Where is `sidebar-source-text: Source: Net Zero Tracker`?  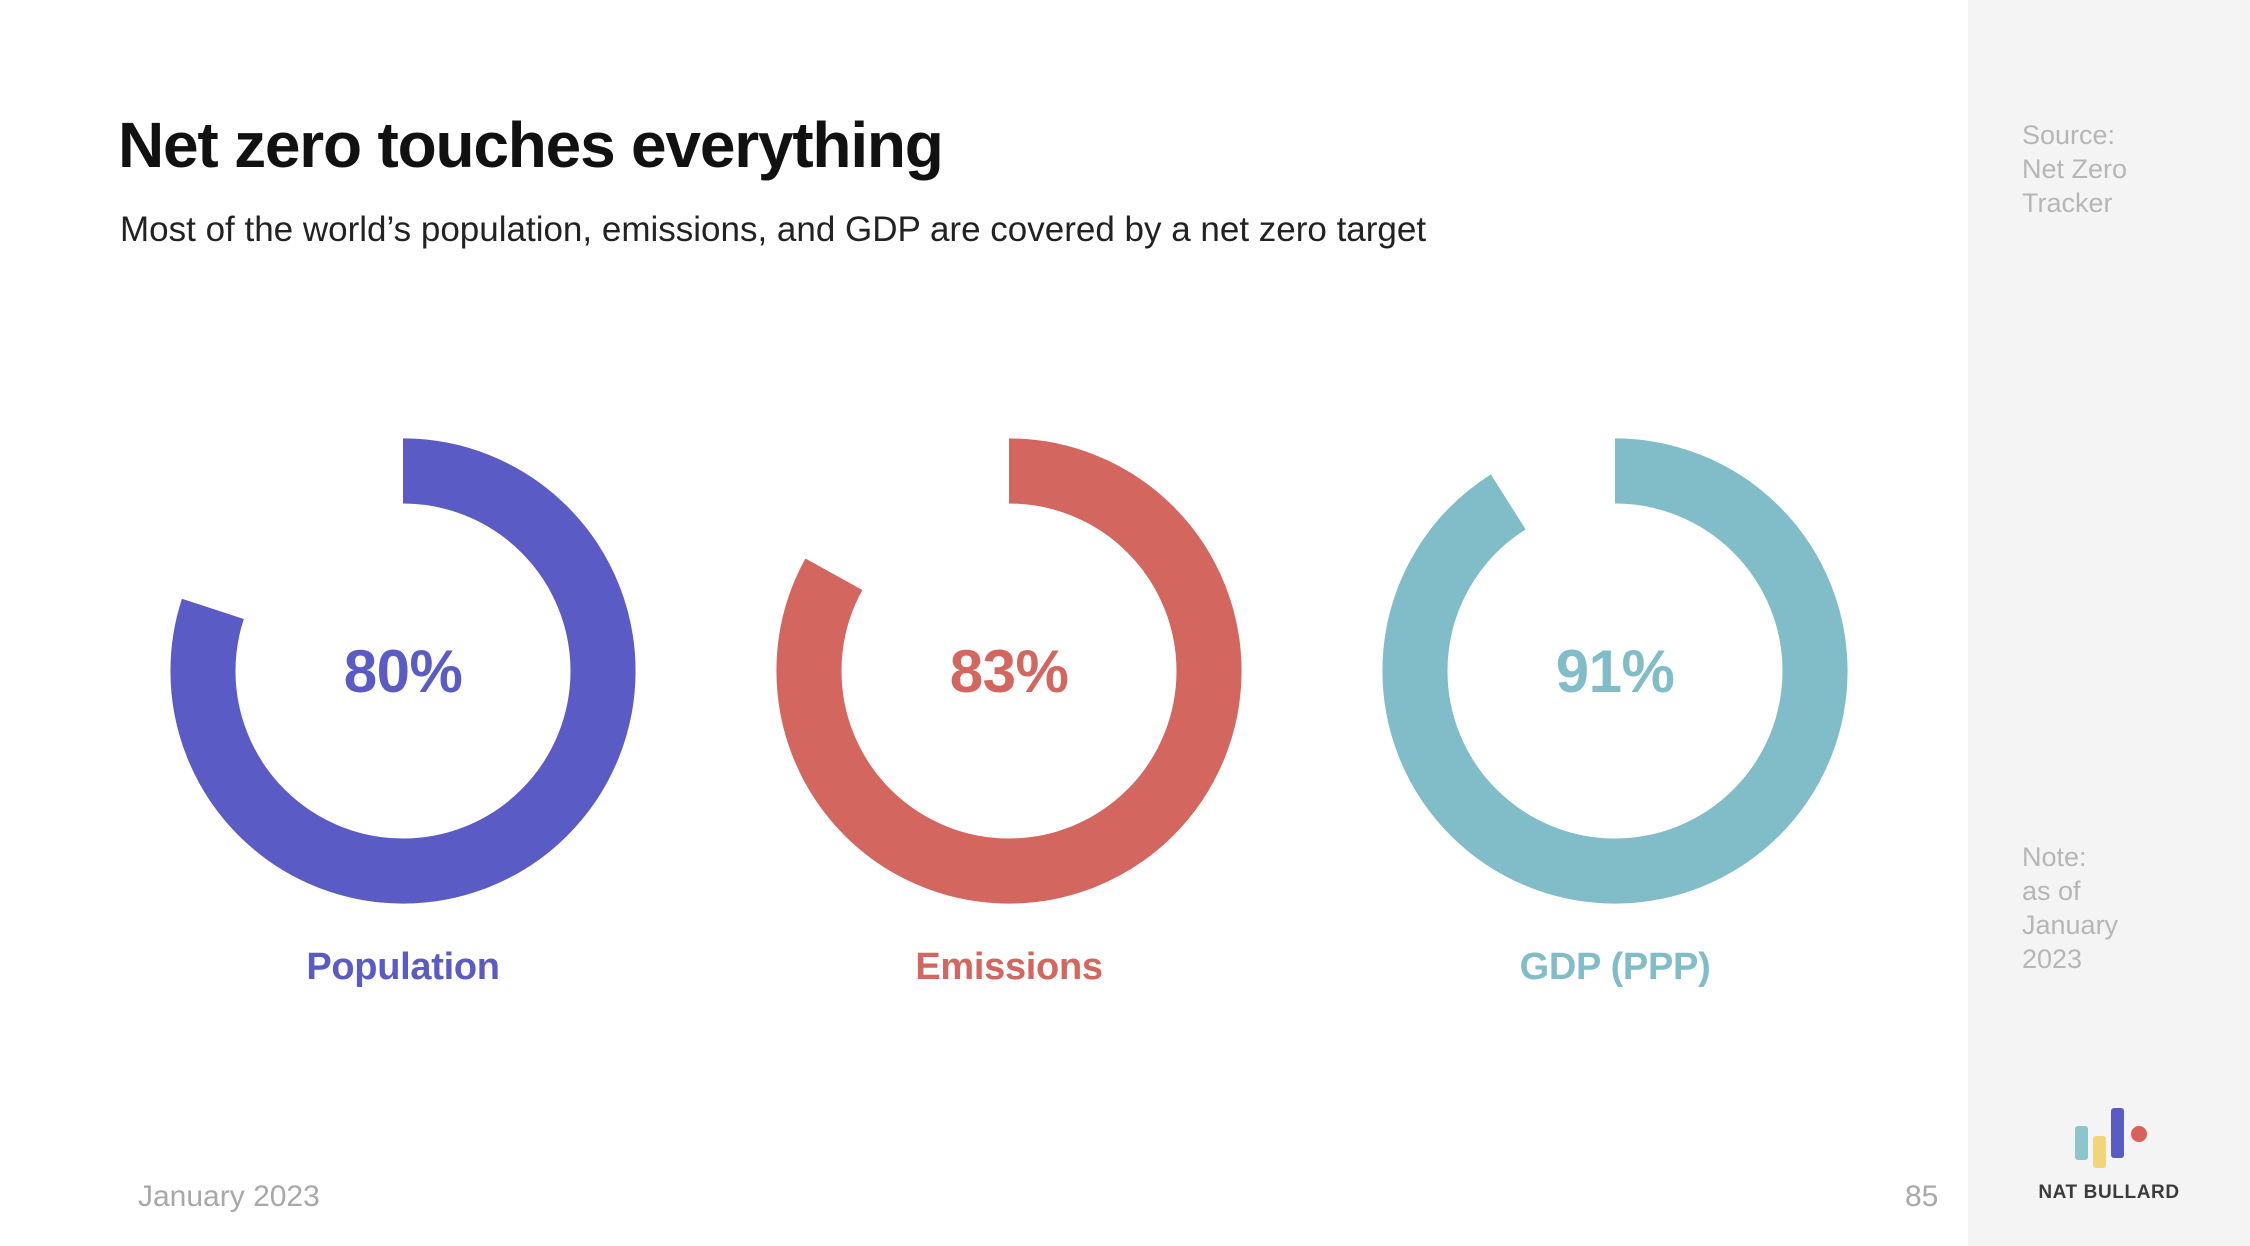 sidebar-source-text: Source: Net Zero Tracker is located at coordinates (2075, 169).